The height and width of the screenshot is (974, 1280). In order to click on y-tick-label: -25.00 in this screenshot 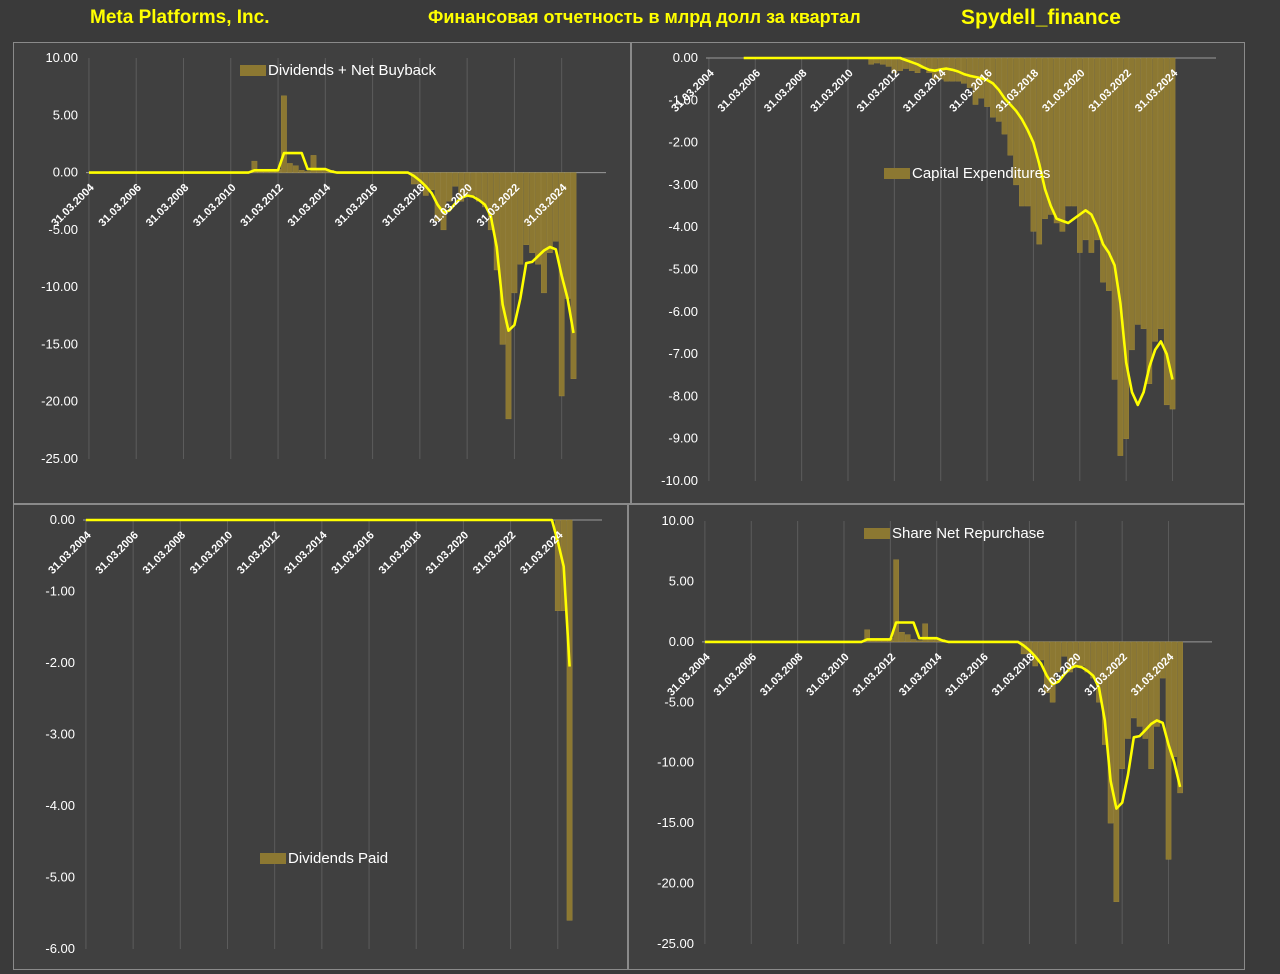, I will do `click(675, 943)`.